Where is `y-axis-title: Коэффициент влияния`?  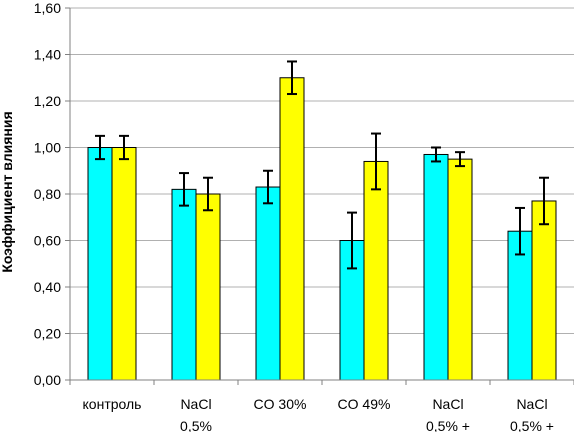
y-axis-title: Коэффициент влияния is located at coordinates (7, 191).